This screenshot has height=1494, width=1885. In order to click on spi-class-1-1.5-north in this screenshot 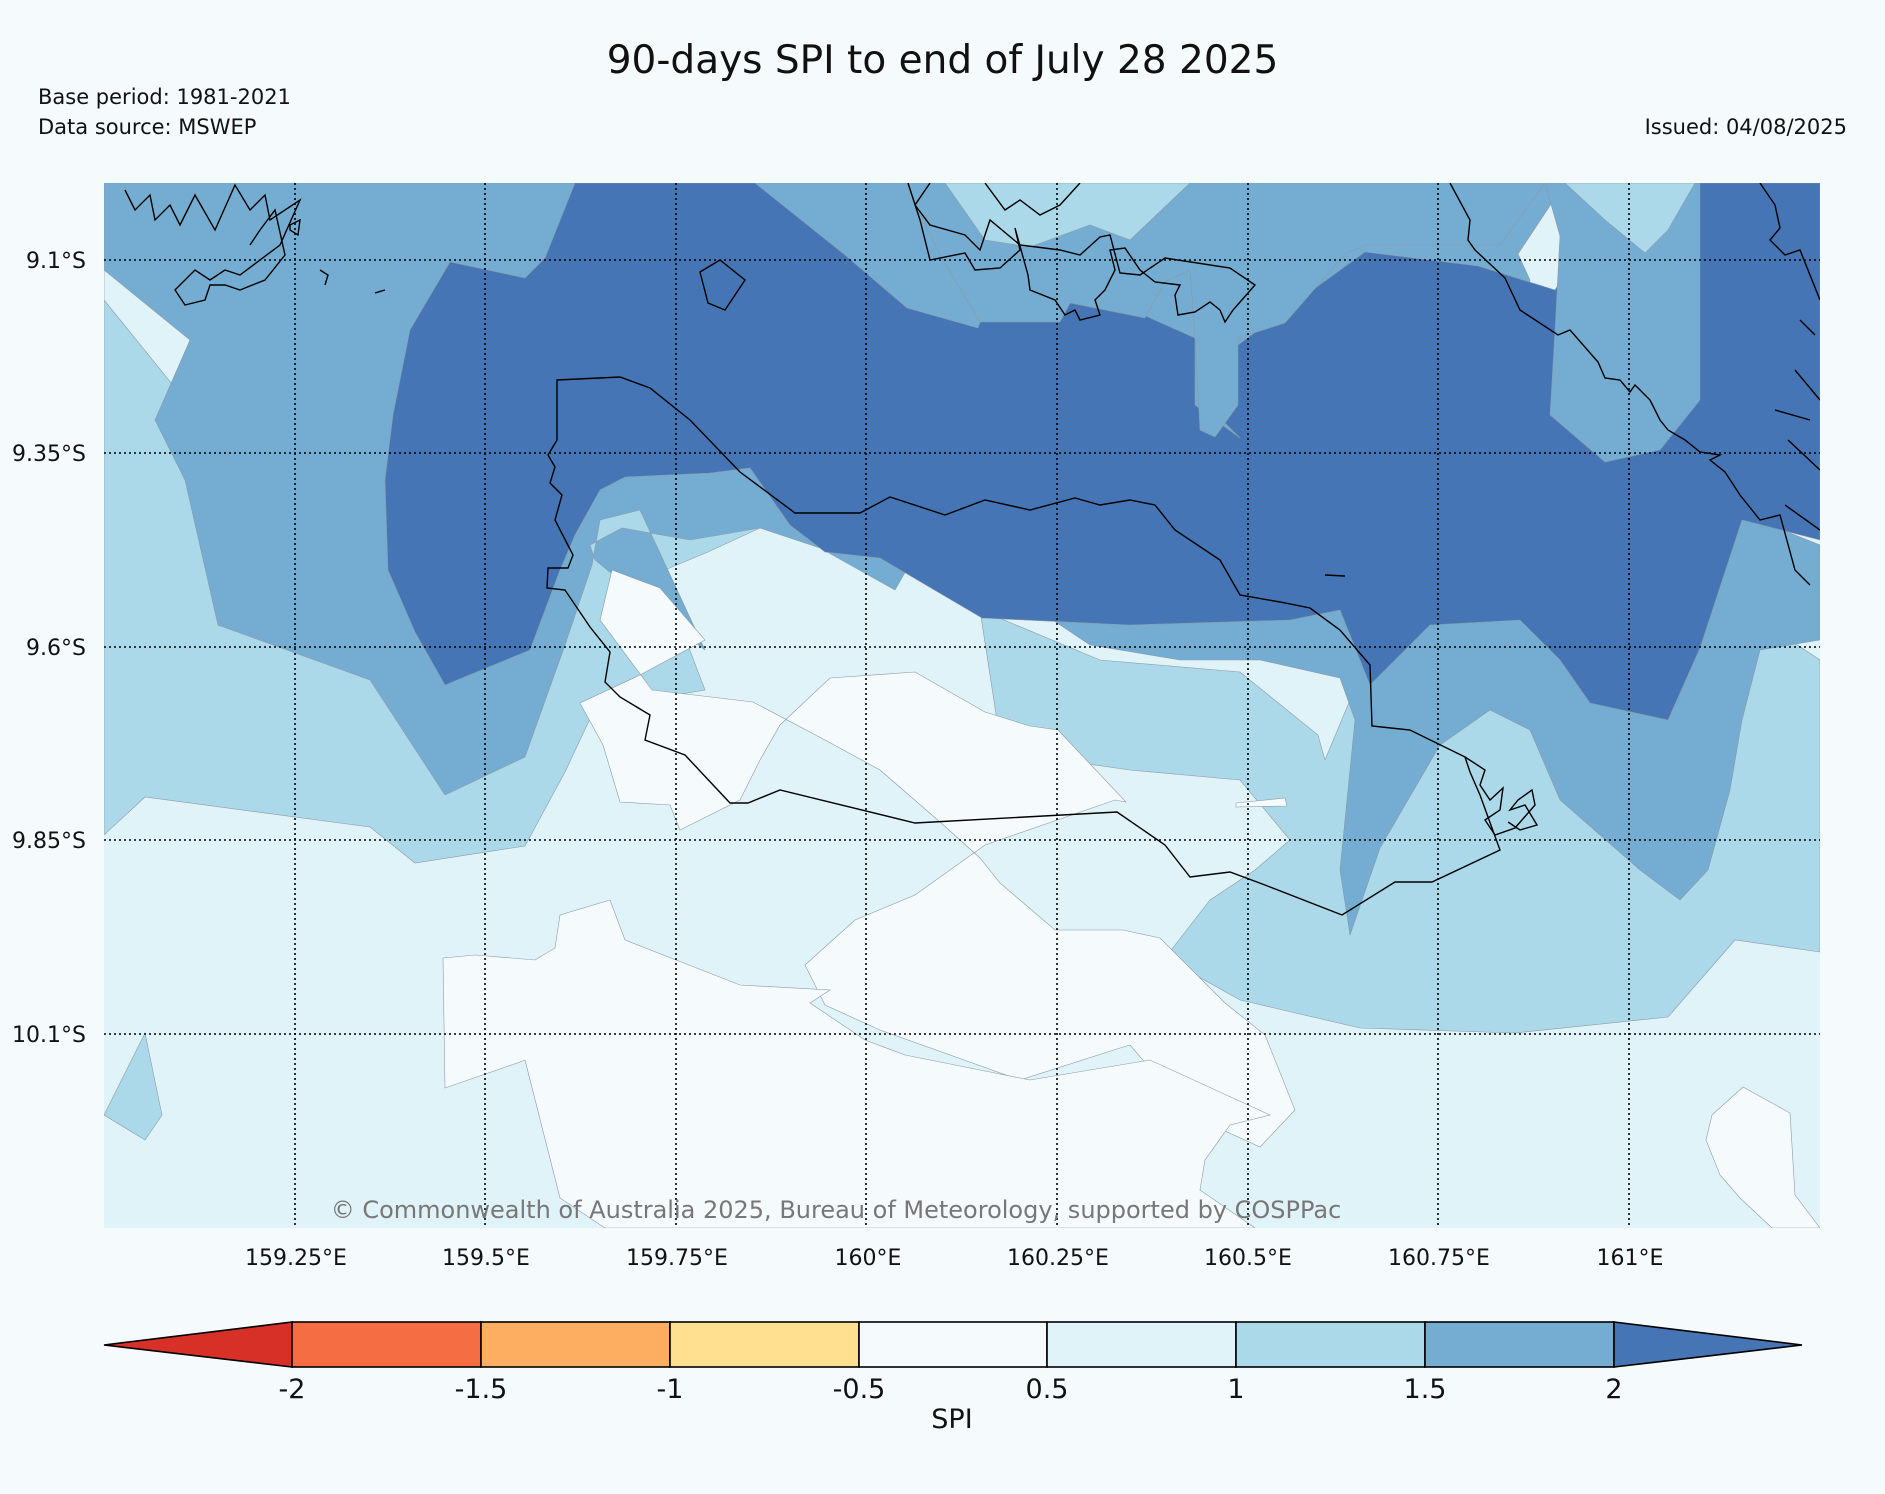, I will do `click(1067, 215)`.